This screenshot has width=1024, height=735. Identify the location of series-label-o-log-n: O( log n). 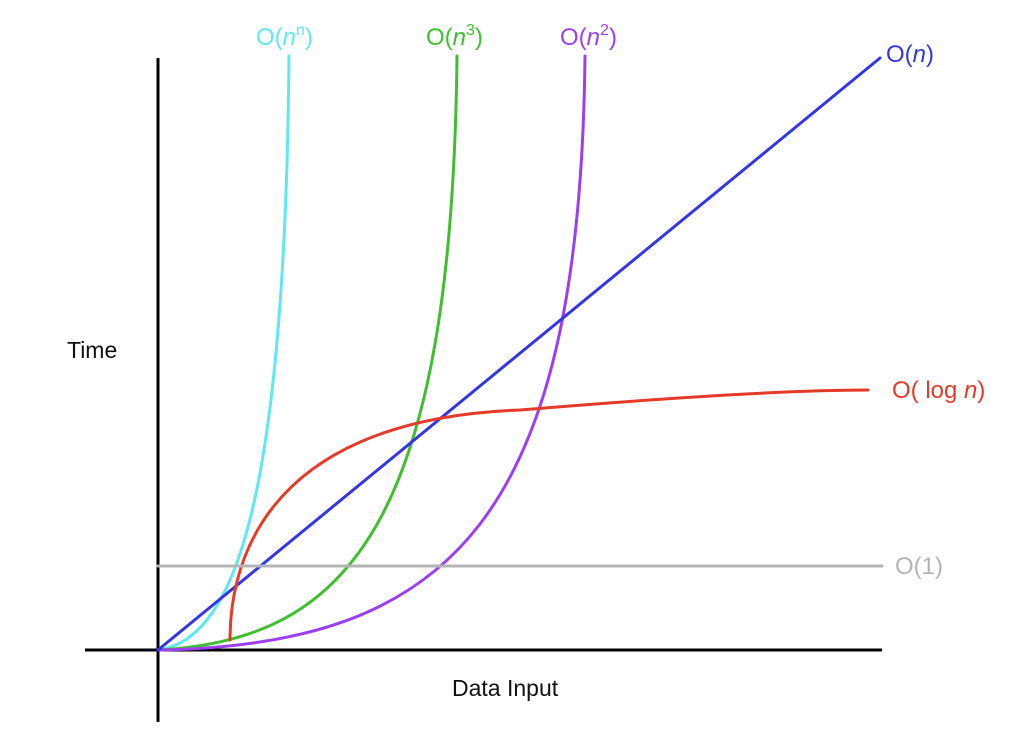
(938, 390).